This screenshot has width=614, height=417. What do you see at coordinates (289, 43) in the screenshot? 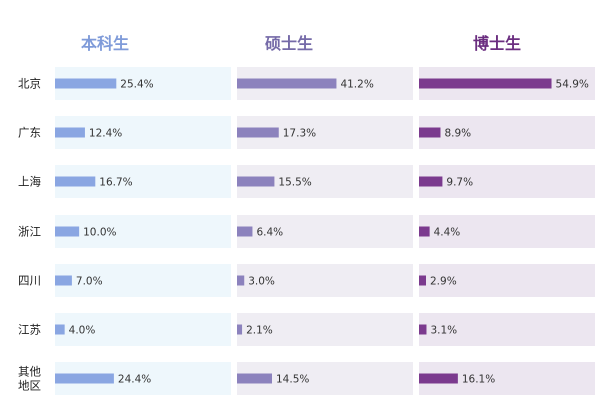
I see `column-header-1: 硕士生` at bounding box center [289, 43].